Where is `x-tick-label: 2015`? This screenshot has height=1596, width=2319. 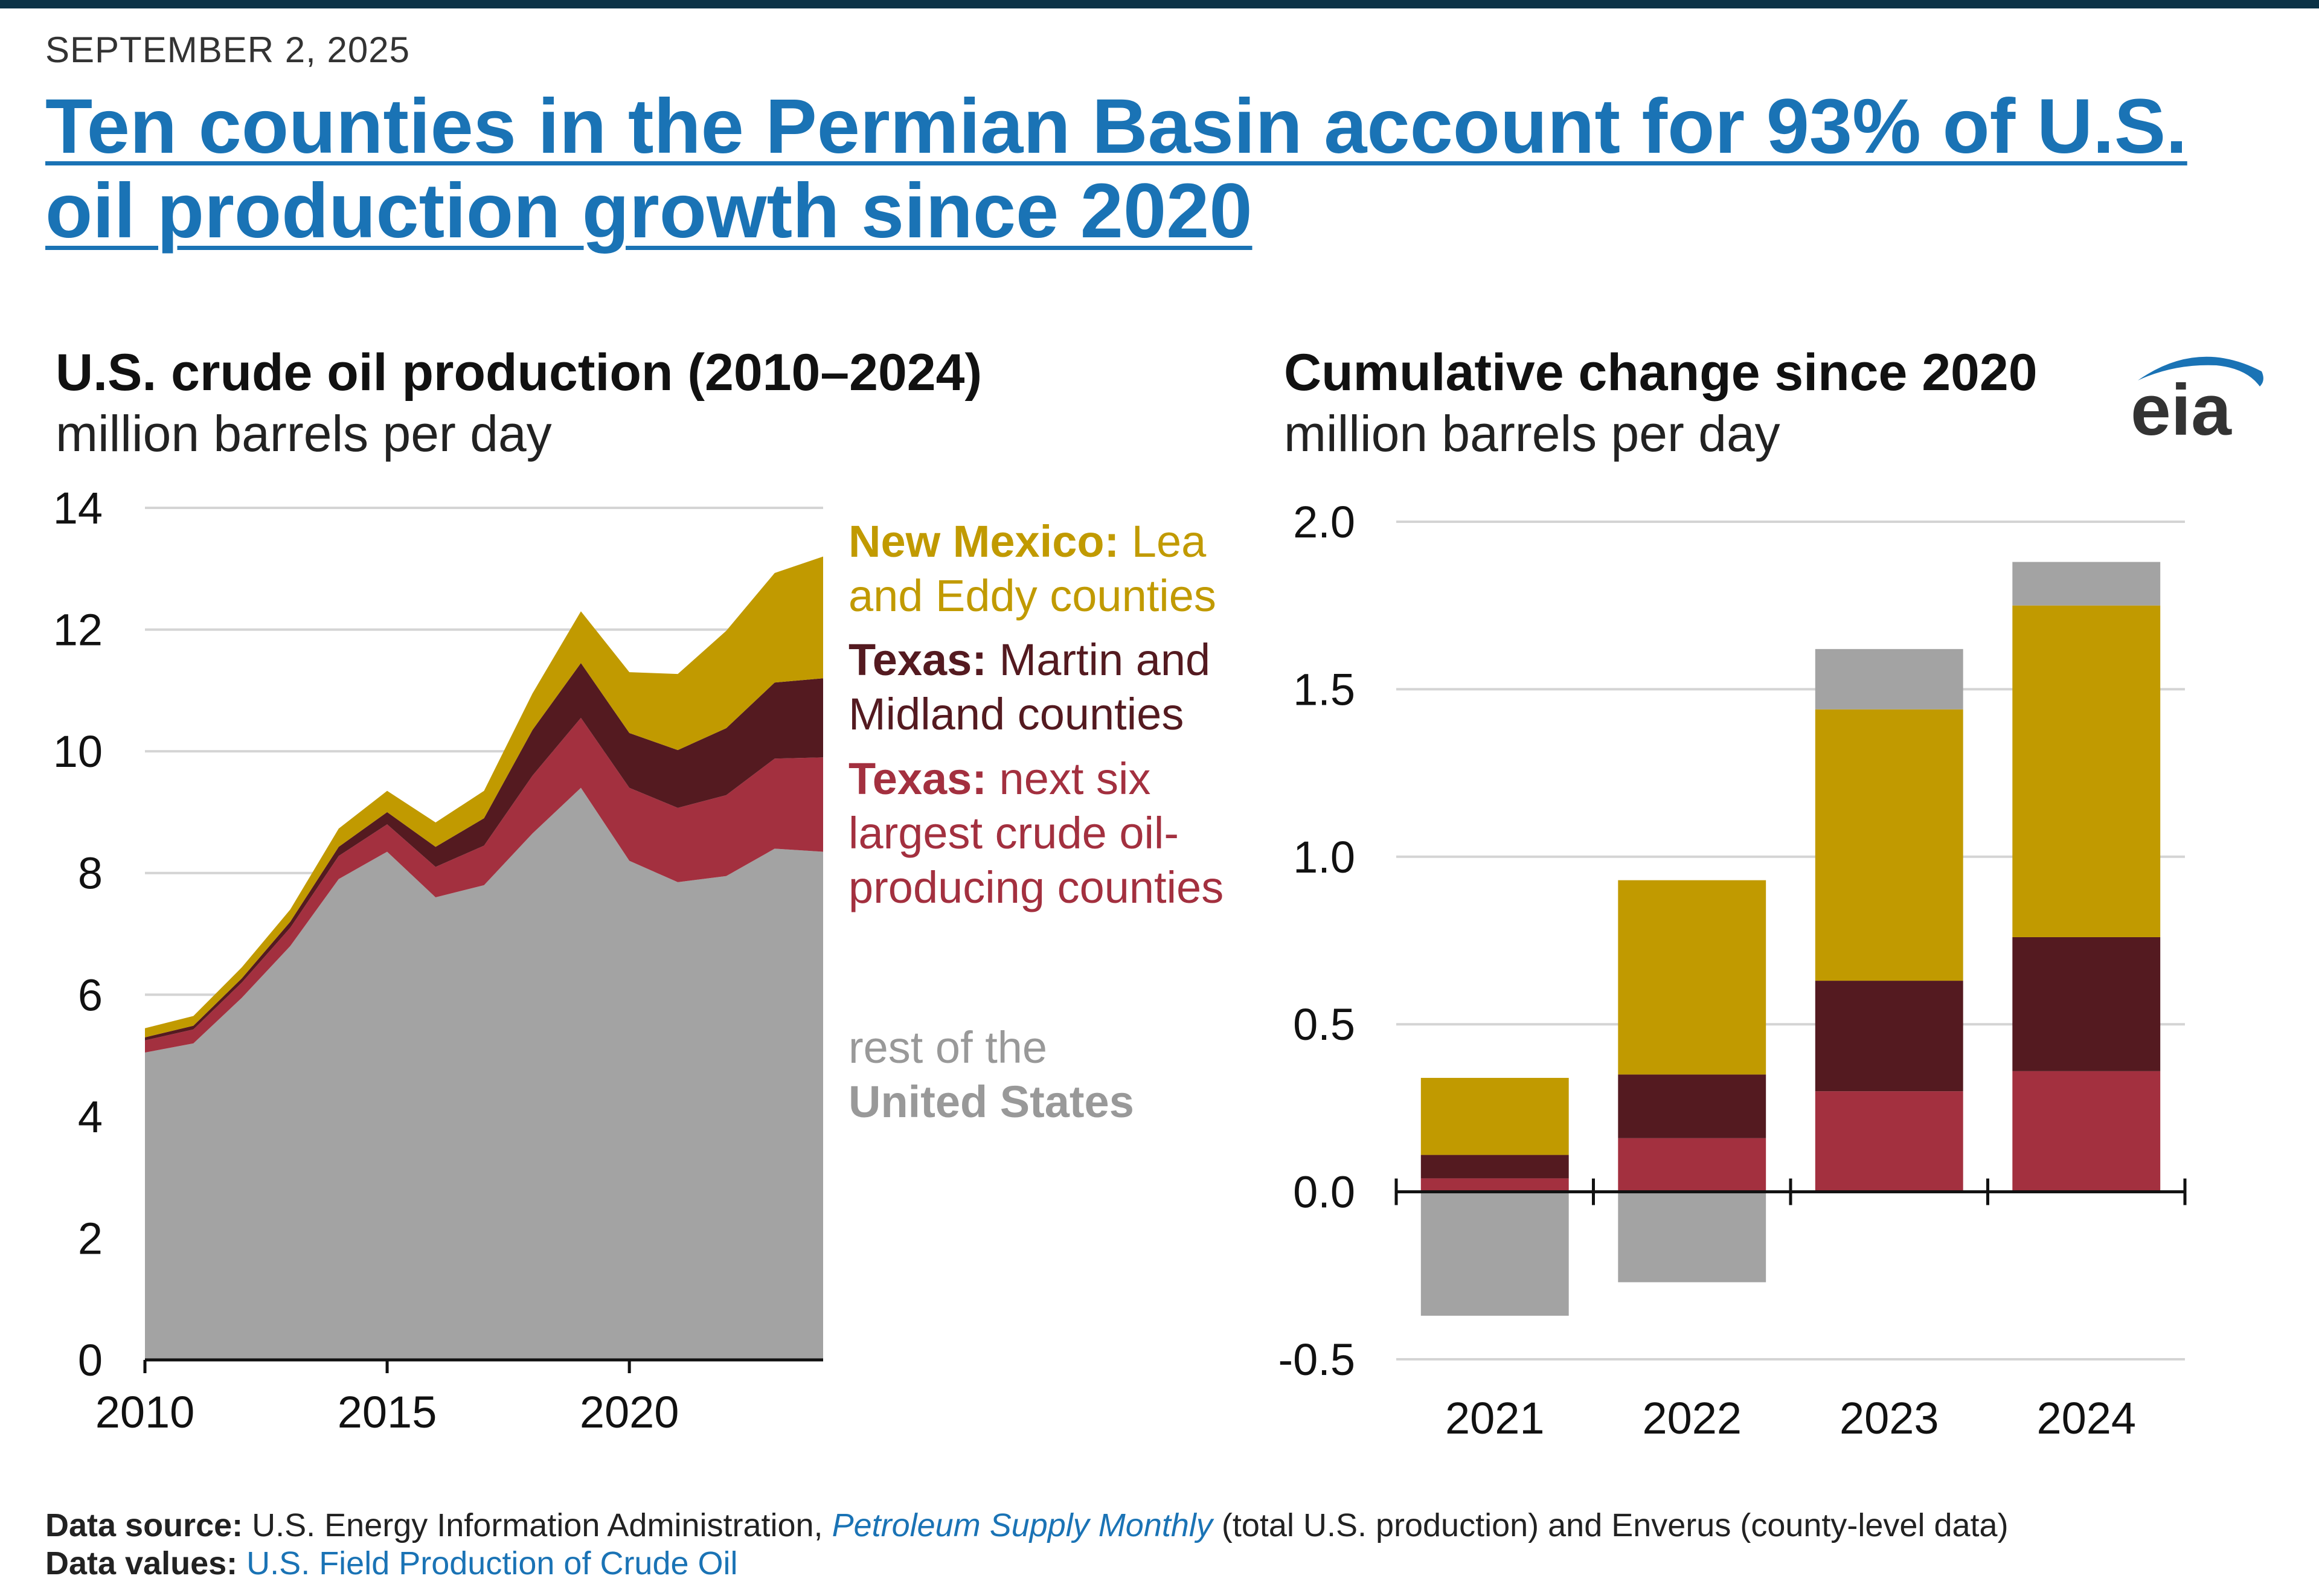
x-tick-label: 2015 is located at coordinates (387, 1412).